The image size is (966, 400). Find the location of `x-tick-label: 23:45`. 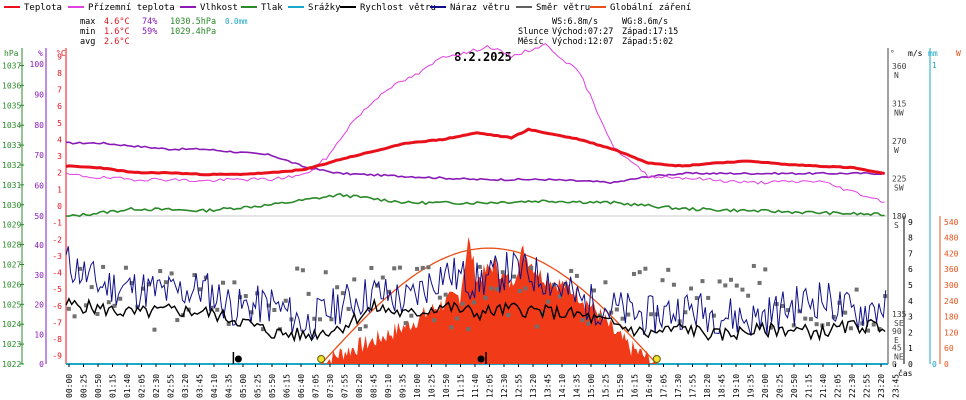

x-tick-label: 23:45 is located at coordinates (896, 386).